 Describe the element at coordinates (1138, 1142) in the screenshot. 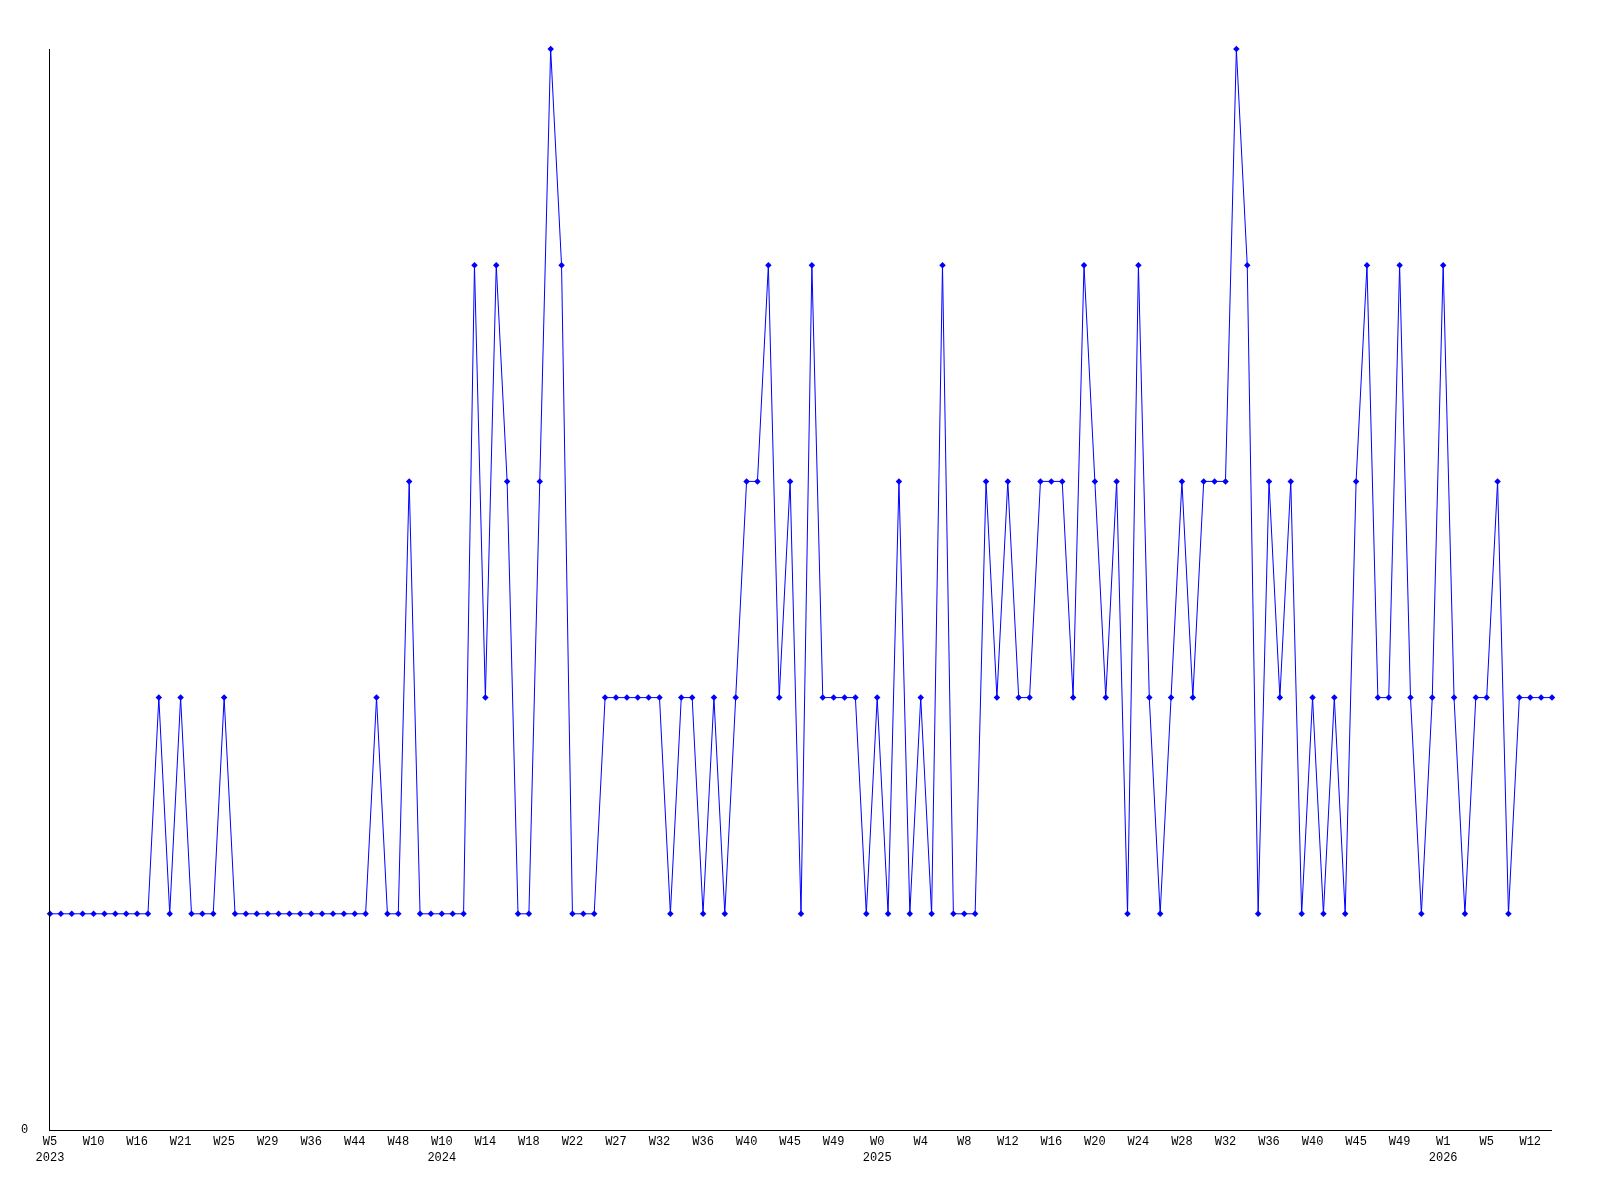

I see `x-tick-label: W24` at that location.